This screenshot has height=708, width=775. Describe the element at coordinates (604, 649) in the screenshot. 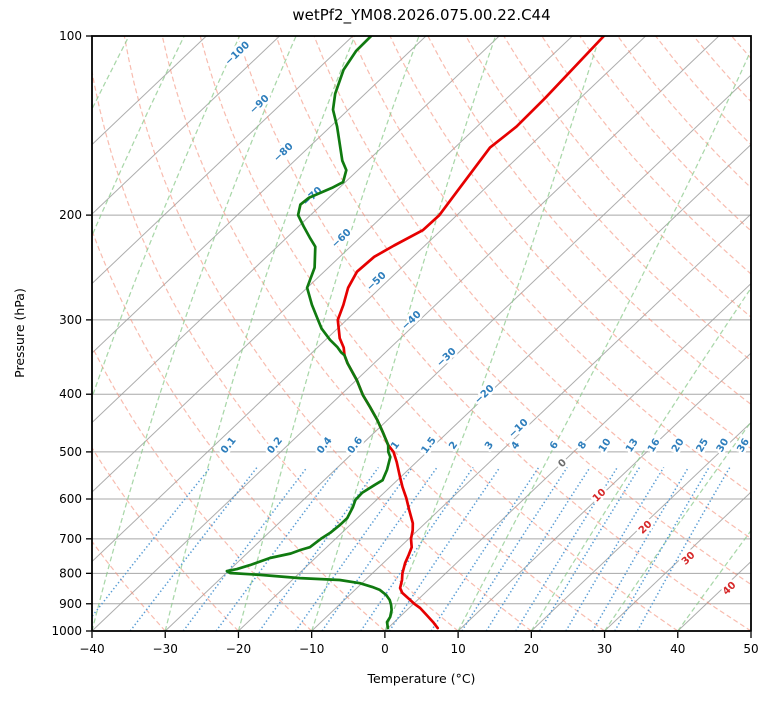

I see `x-tick-label: 30` at that location.